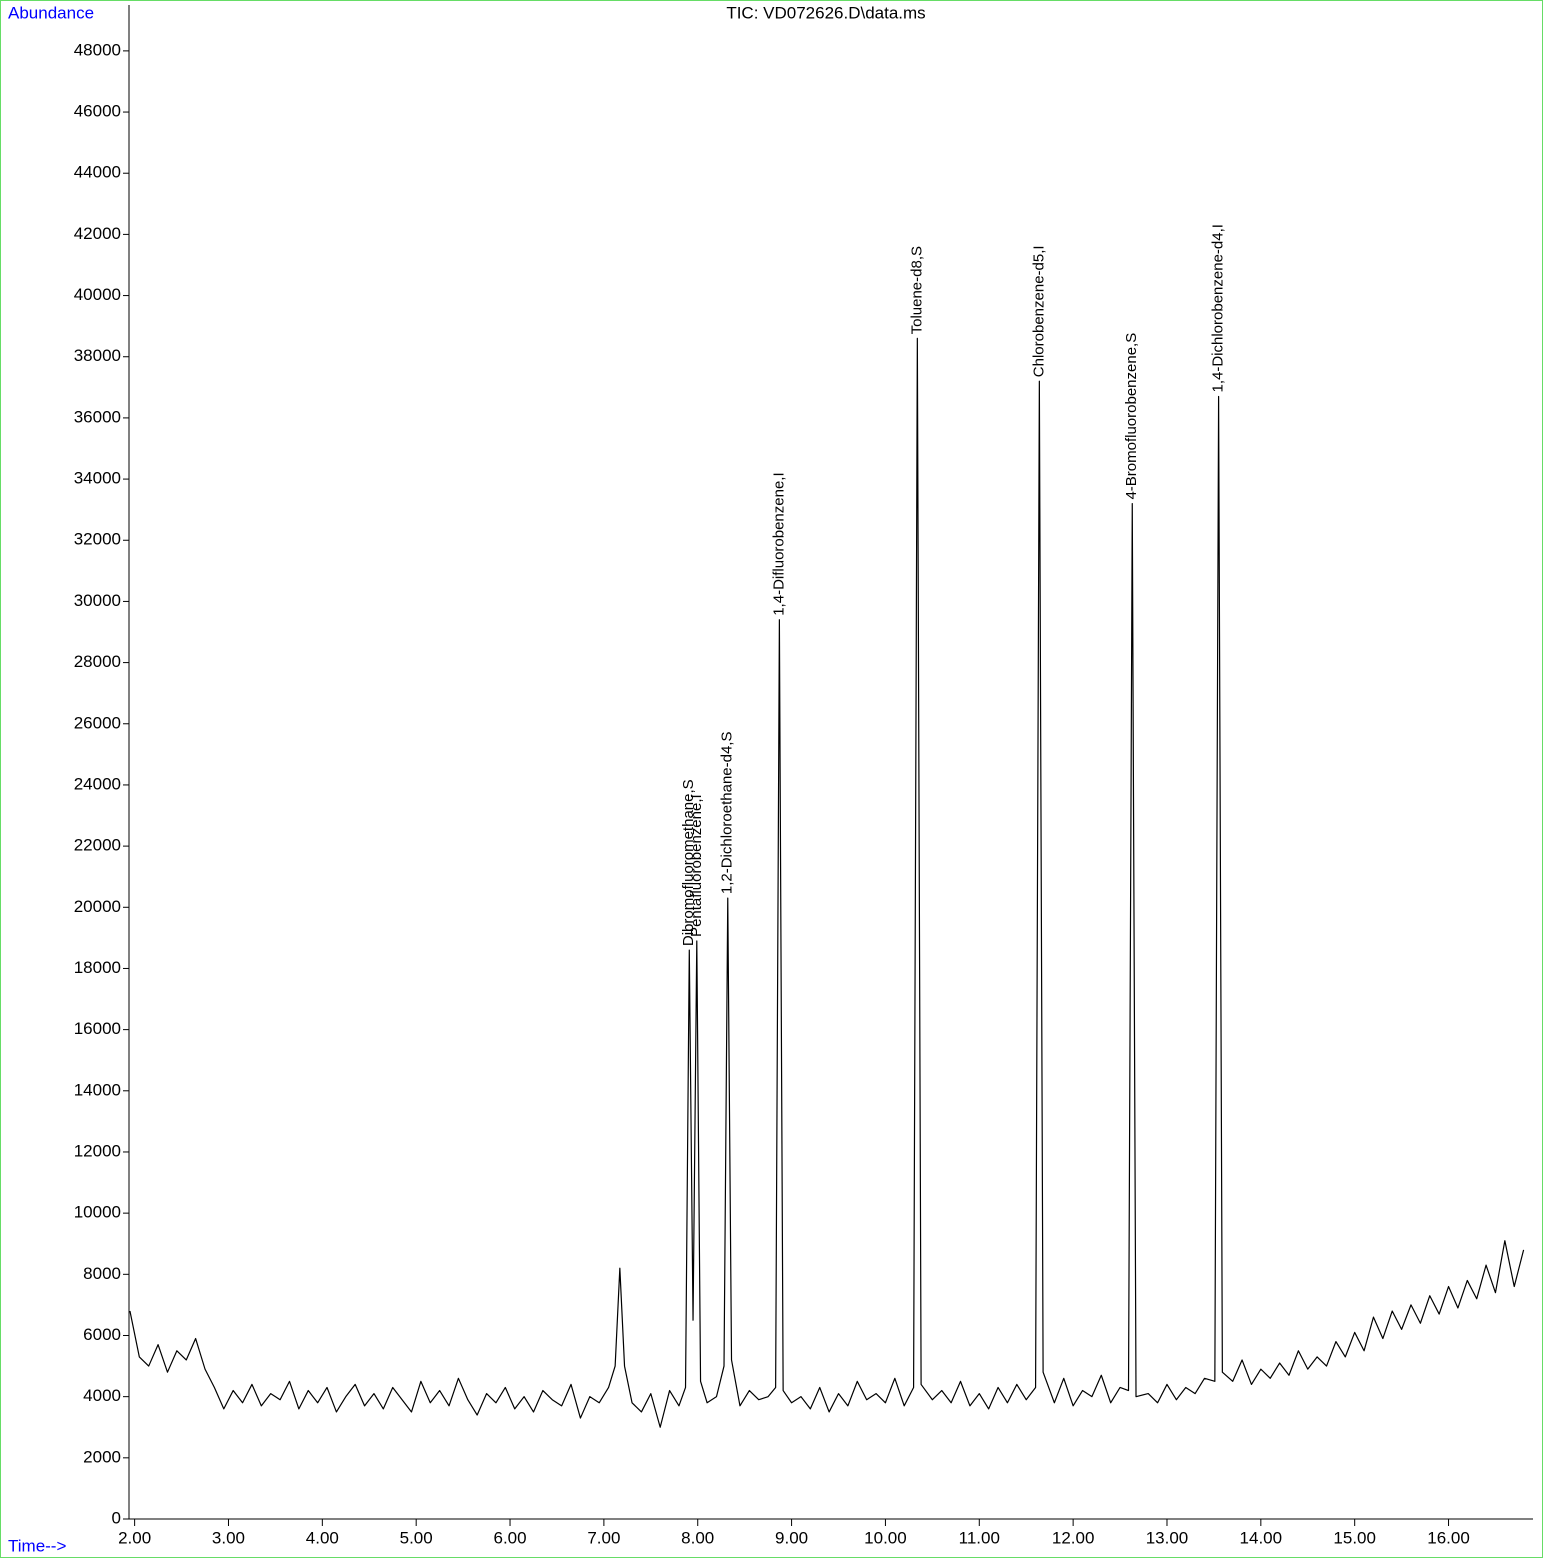 The width and height of the screenshot is (1543, 1558). What do you see at coordinates (1131, 416) in the screenshot?
I see `peak-label: 4-Bromofluorobenzene,S` at bounding box center [1131, 416].